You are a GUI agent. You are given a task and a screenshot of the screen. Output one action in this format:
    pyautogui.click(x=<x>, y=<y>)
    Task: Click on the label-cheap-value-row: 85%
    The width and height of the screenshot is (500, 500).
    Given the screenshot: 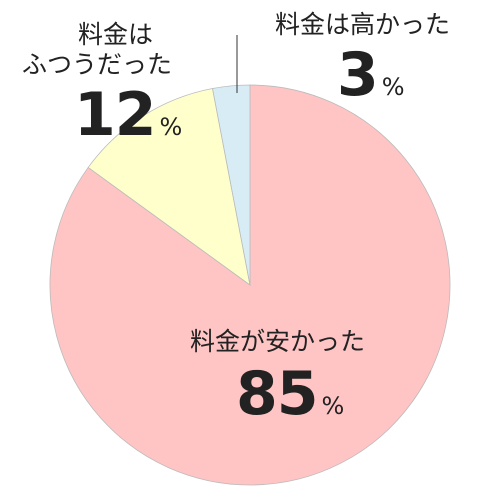 What is the action you would take?
    pyautogui.click(x=300, y=400)
    